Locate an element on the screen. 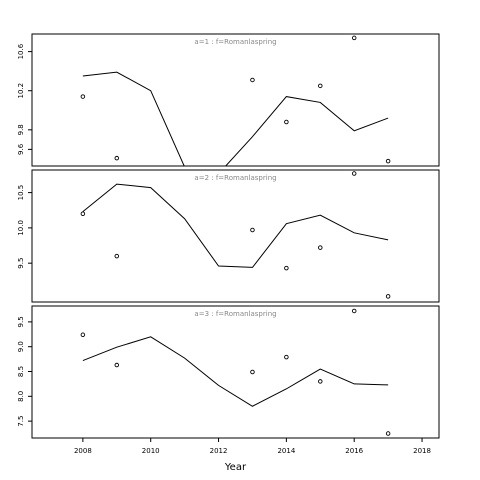  ytick-label-3: 9.0 is located at coordinates (21, 346).